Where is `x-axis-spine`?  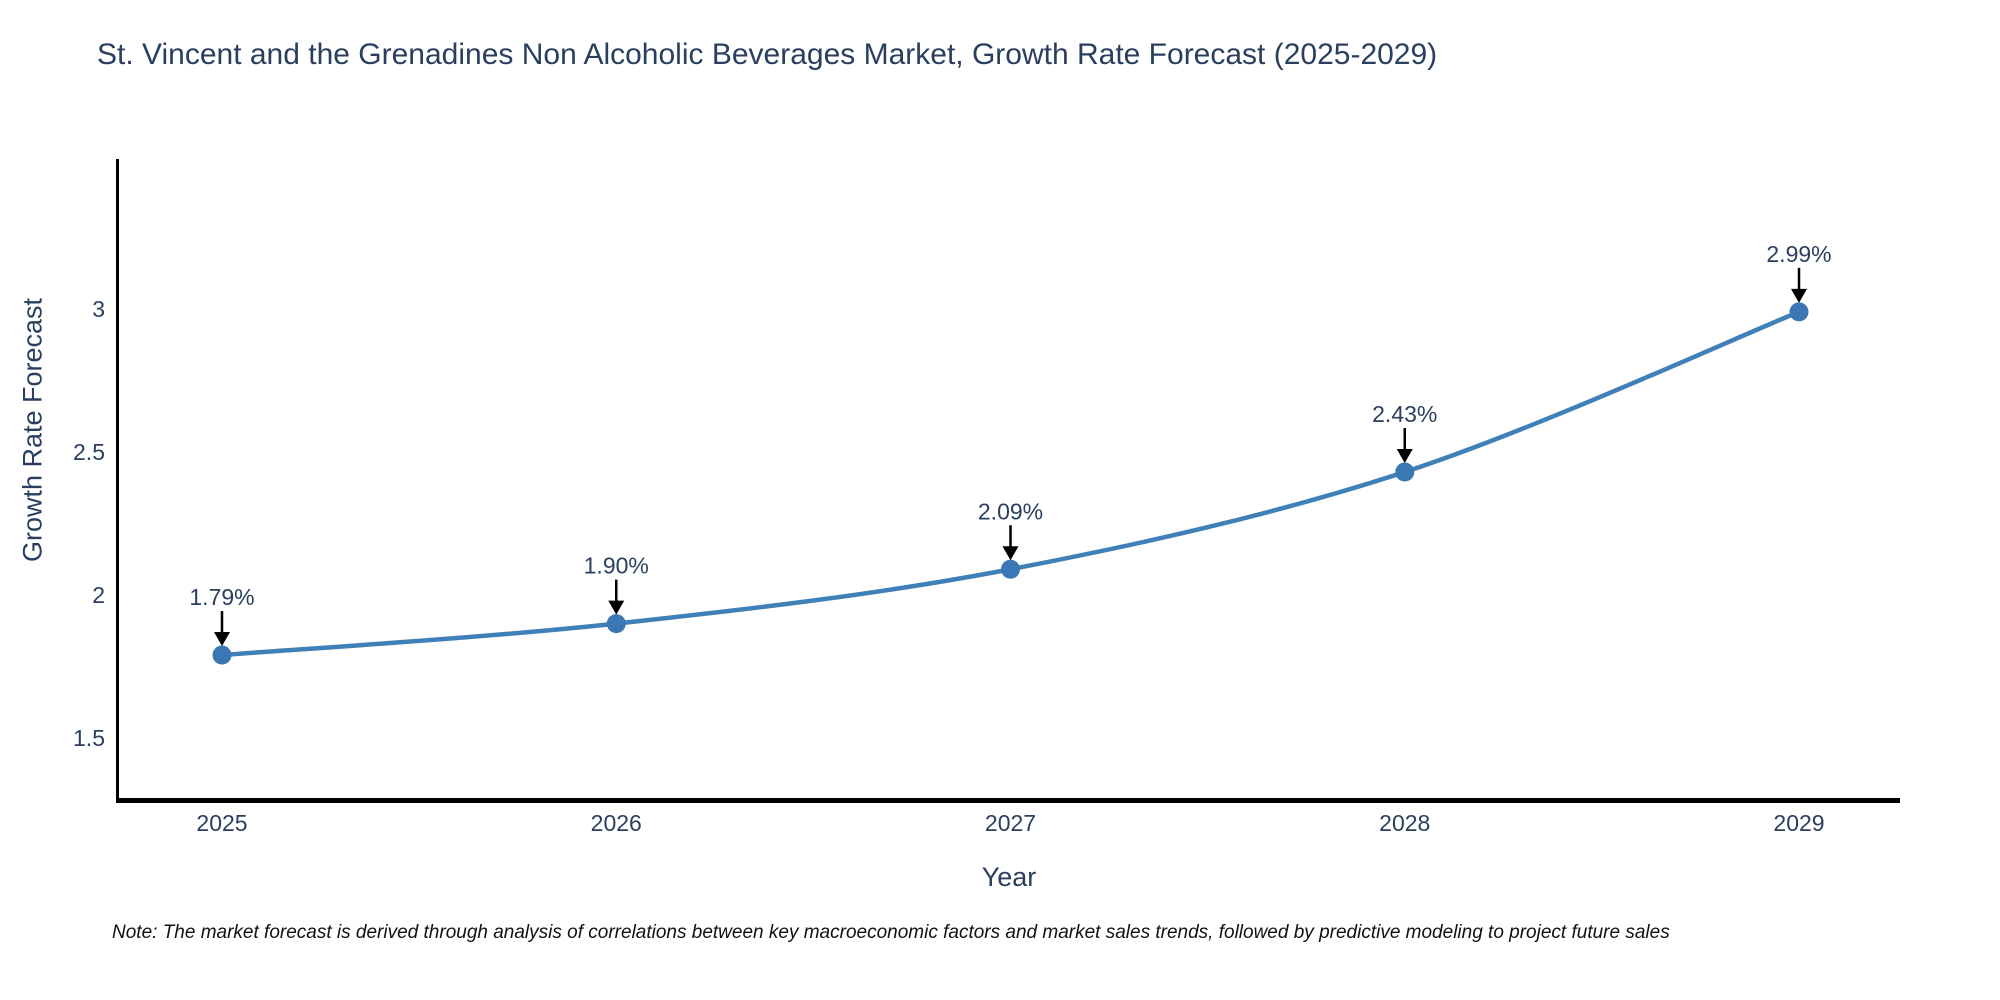 x-axis-spine is located at coordinates (1008, 800).